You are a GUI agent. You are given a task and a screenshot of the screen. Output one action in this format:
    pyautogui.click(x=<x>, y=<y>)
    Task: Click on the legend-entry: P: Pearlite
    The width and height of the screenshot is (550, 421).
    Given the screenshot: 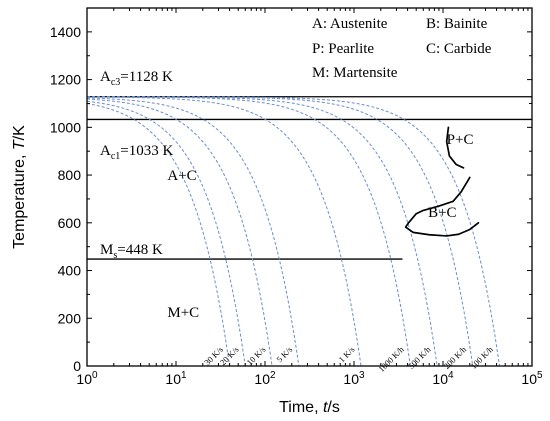 What is the action you would take?
    pyautogui.click(x=343, y=49)
    